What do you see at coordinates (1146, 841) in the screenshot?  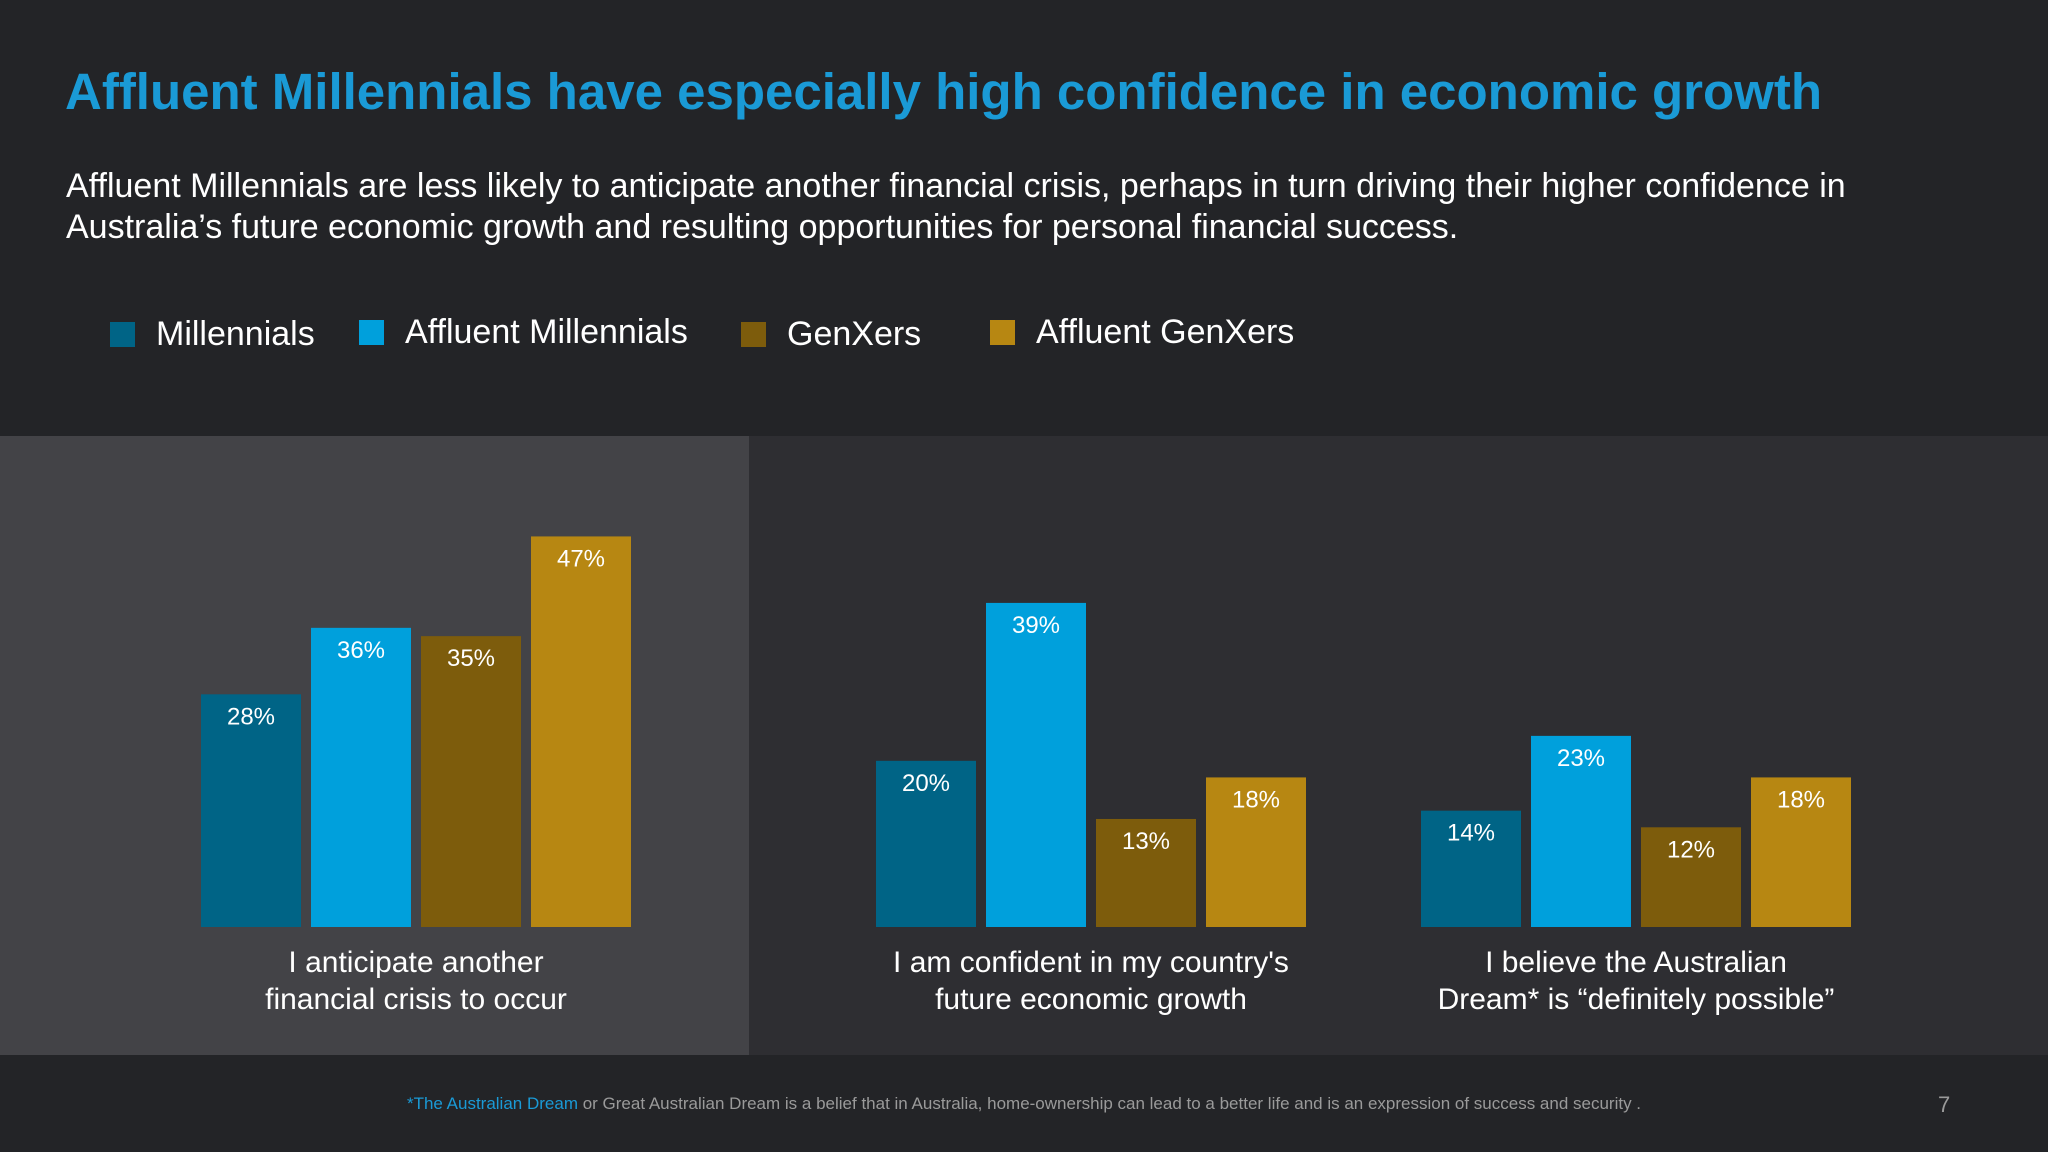 I see `data-label-economic-growth-genxers: 13%` at bounding box center [1146, 841].